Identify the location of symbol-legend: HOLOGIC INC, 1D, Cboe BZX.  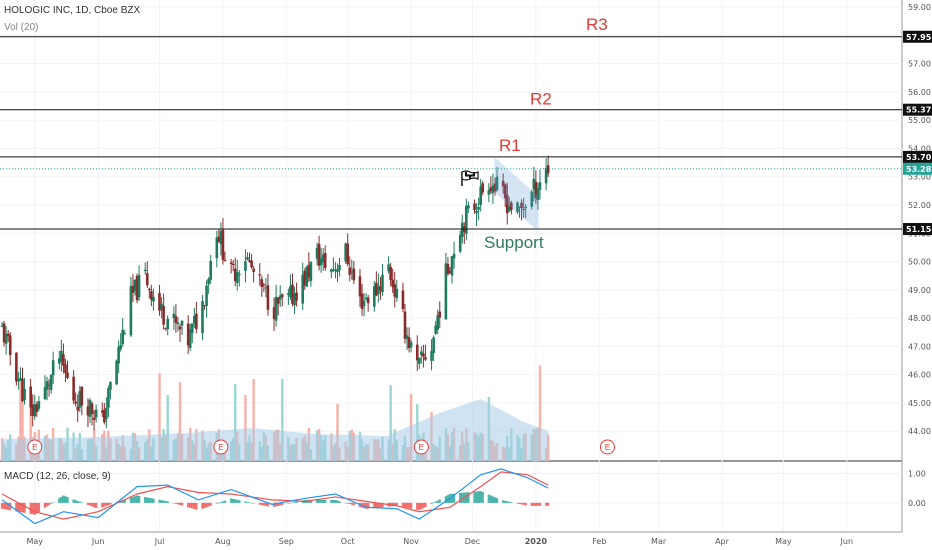
(72, 10).